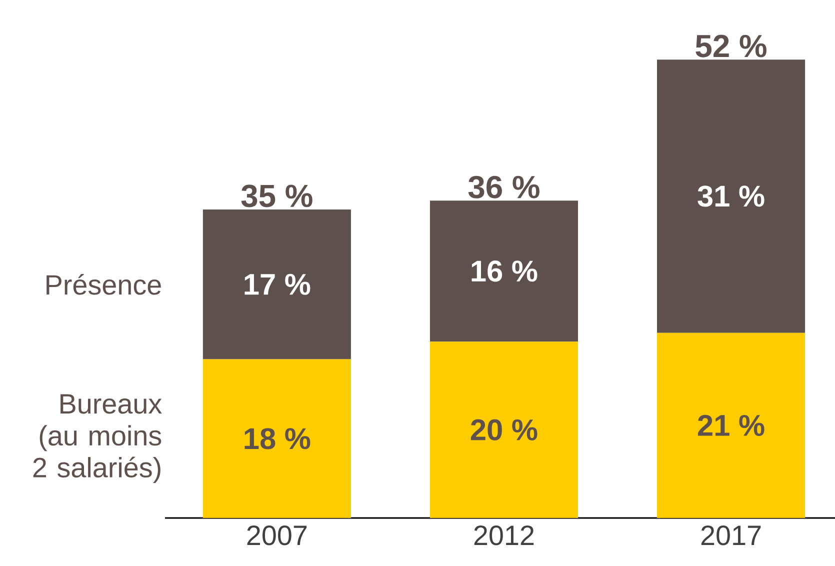 The height and width of the screenshot is (566, 835). I want to click on data-label: 31 %, so click(731, 196).